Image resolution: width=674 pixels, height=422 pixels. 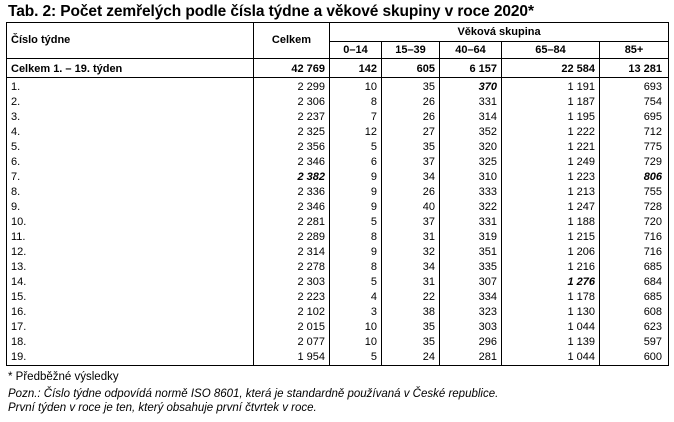 What do you see at coordinates (410, 132) in the screenshot?
I see `age-15-39-value: 27` at bounding box center [410, 132].